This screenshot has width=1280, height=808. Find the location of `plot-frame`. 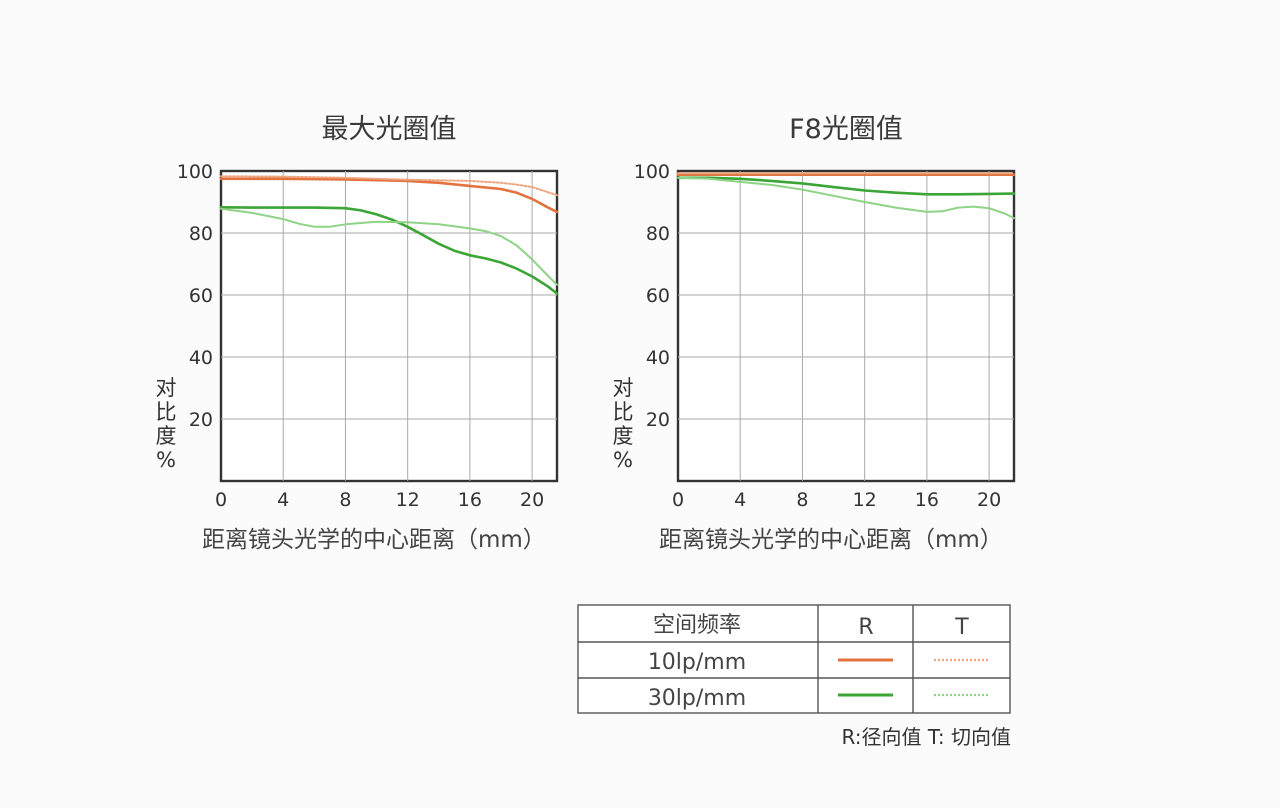

plot-frame is located at coordinates (846, 326).